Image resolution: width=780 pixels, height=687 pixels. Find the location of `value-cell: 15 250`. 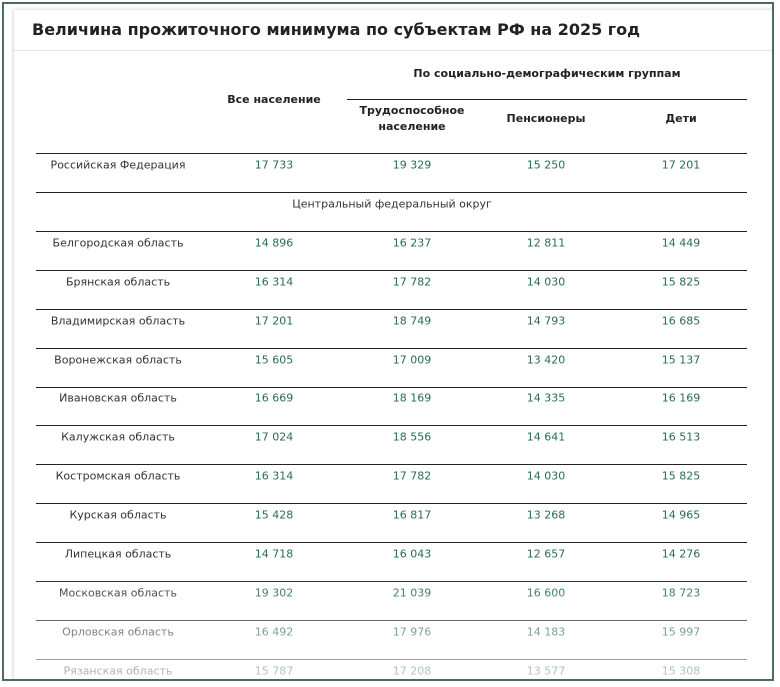

value-cell: 15 250 is located at coordinates (546, 165).